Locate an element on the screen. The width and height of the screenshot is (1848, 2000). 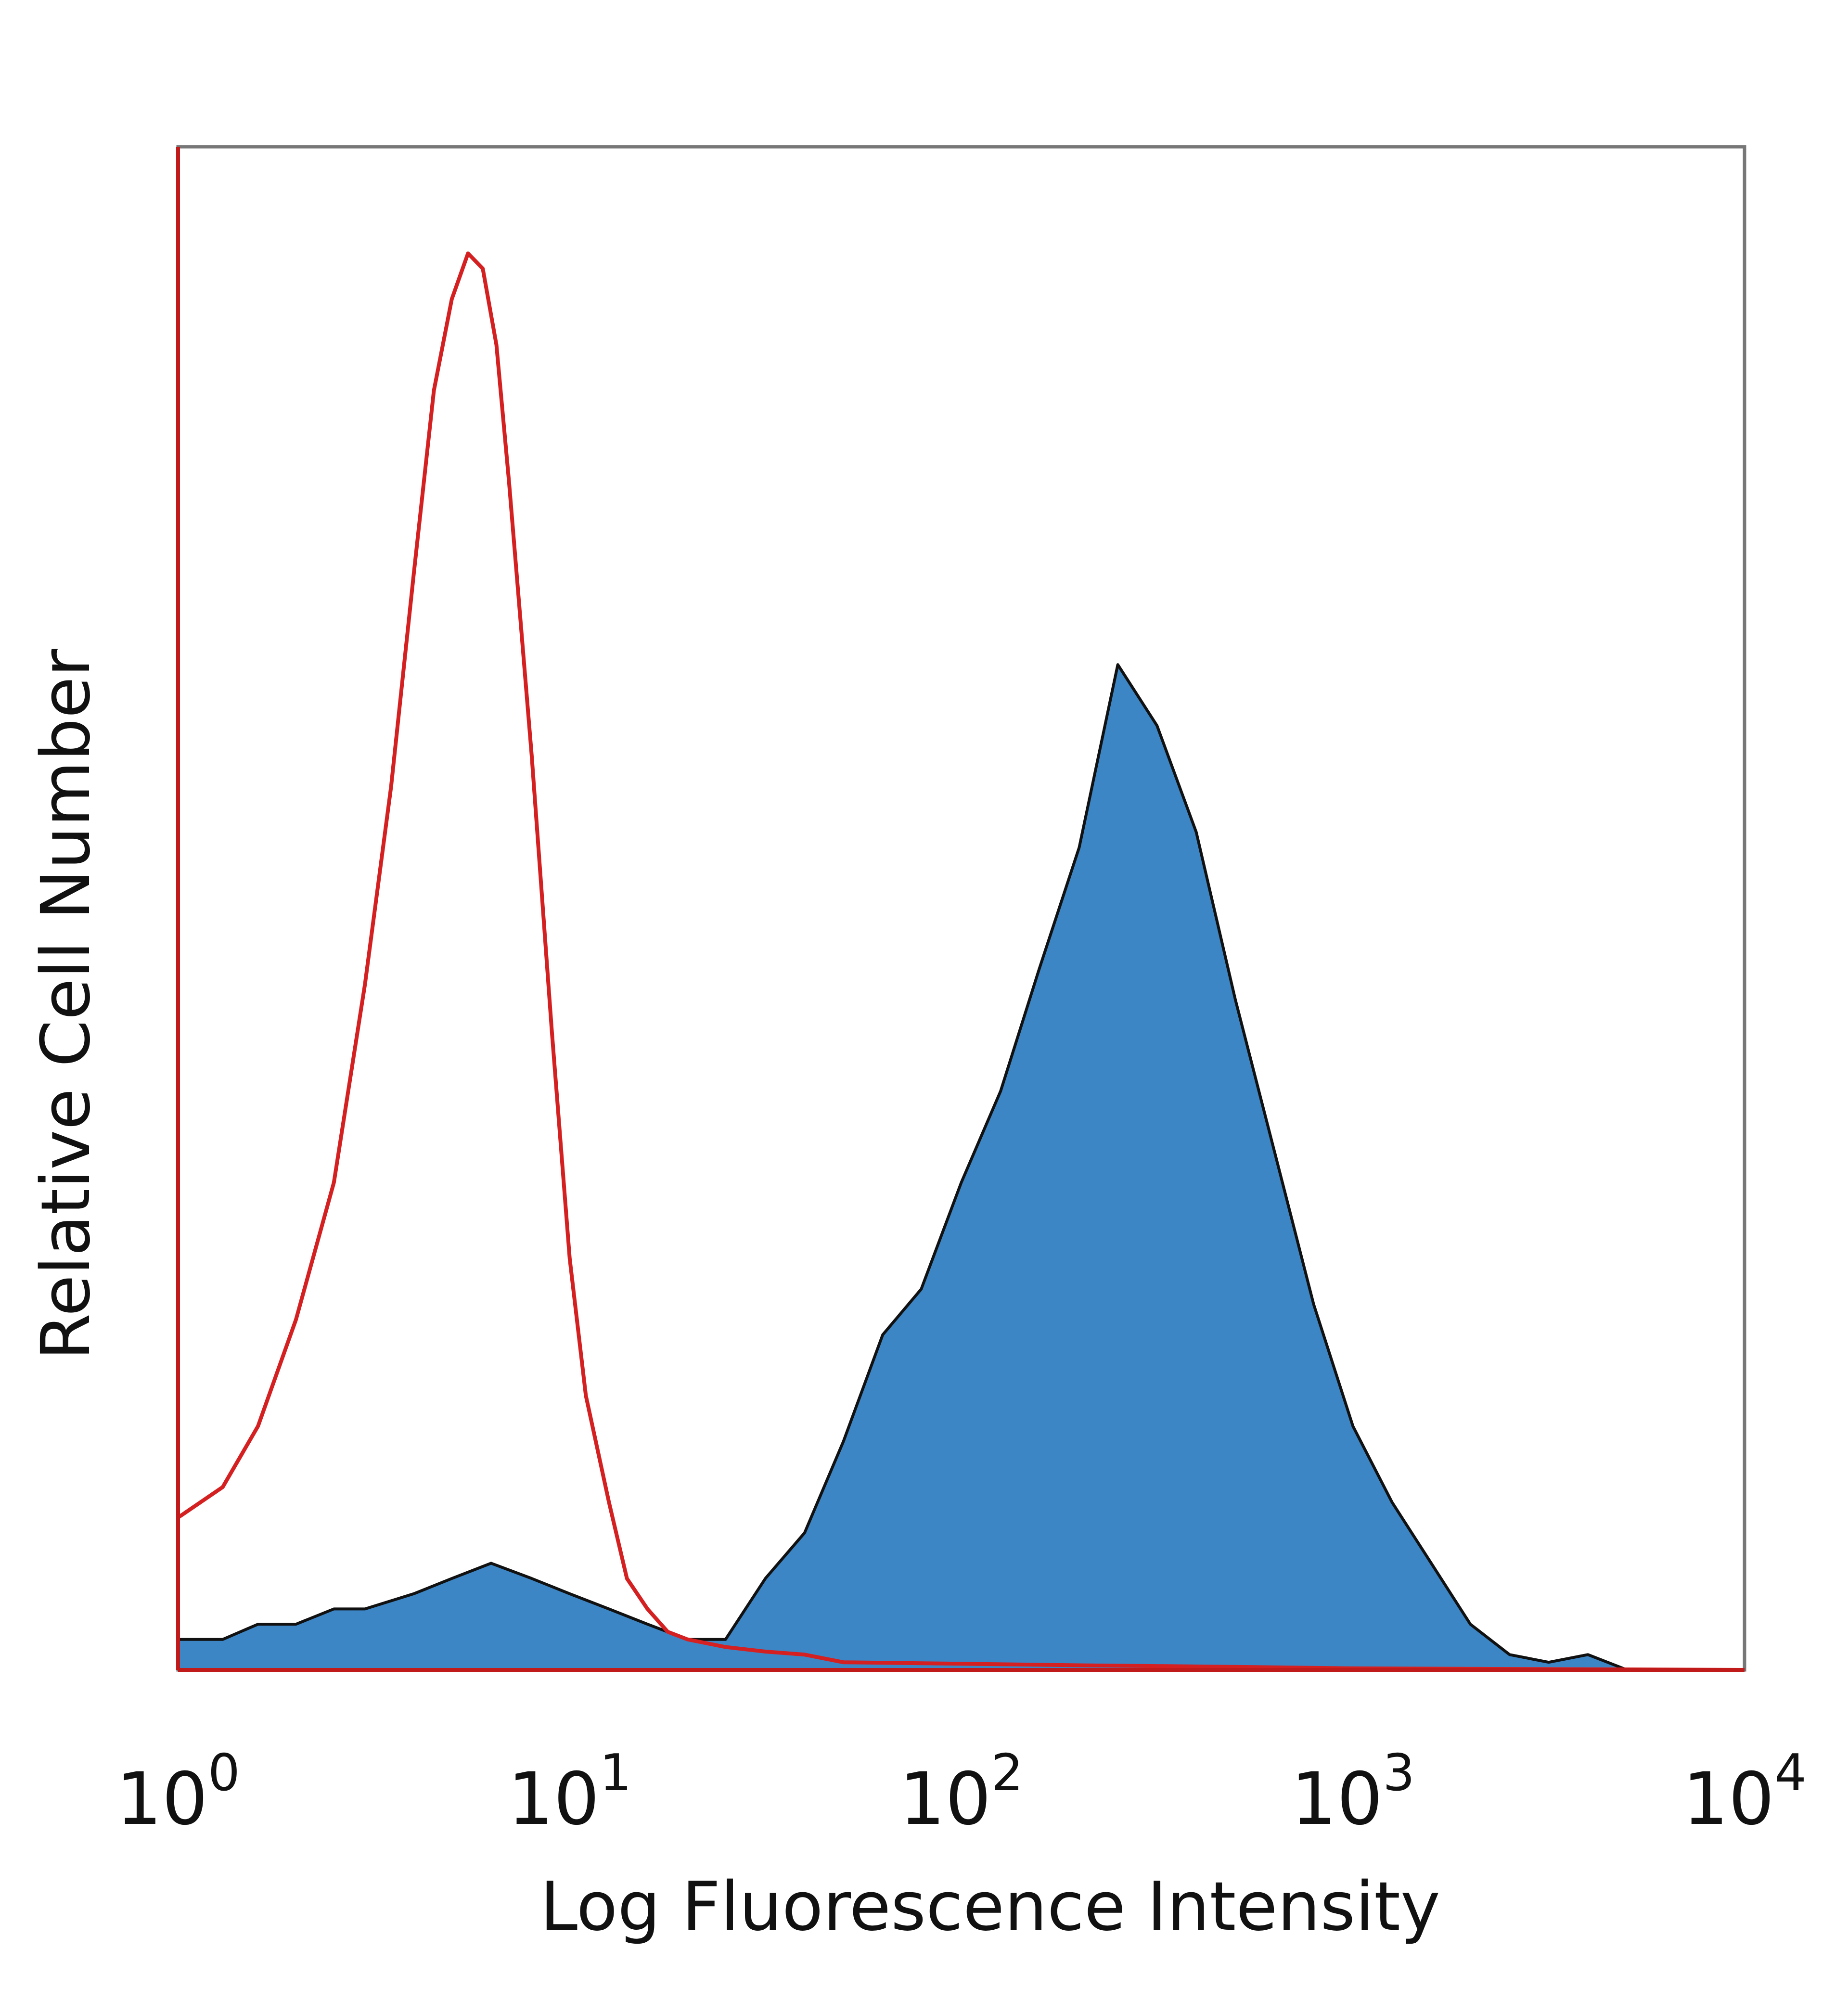
x-tick-label: 10¹ is located at coordinates (570, 1792).